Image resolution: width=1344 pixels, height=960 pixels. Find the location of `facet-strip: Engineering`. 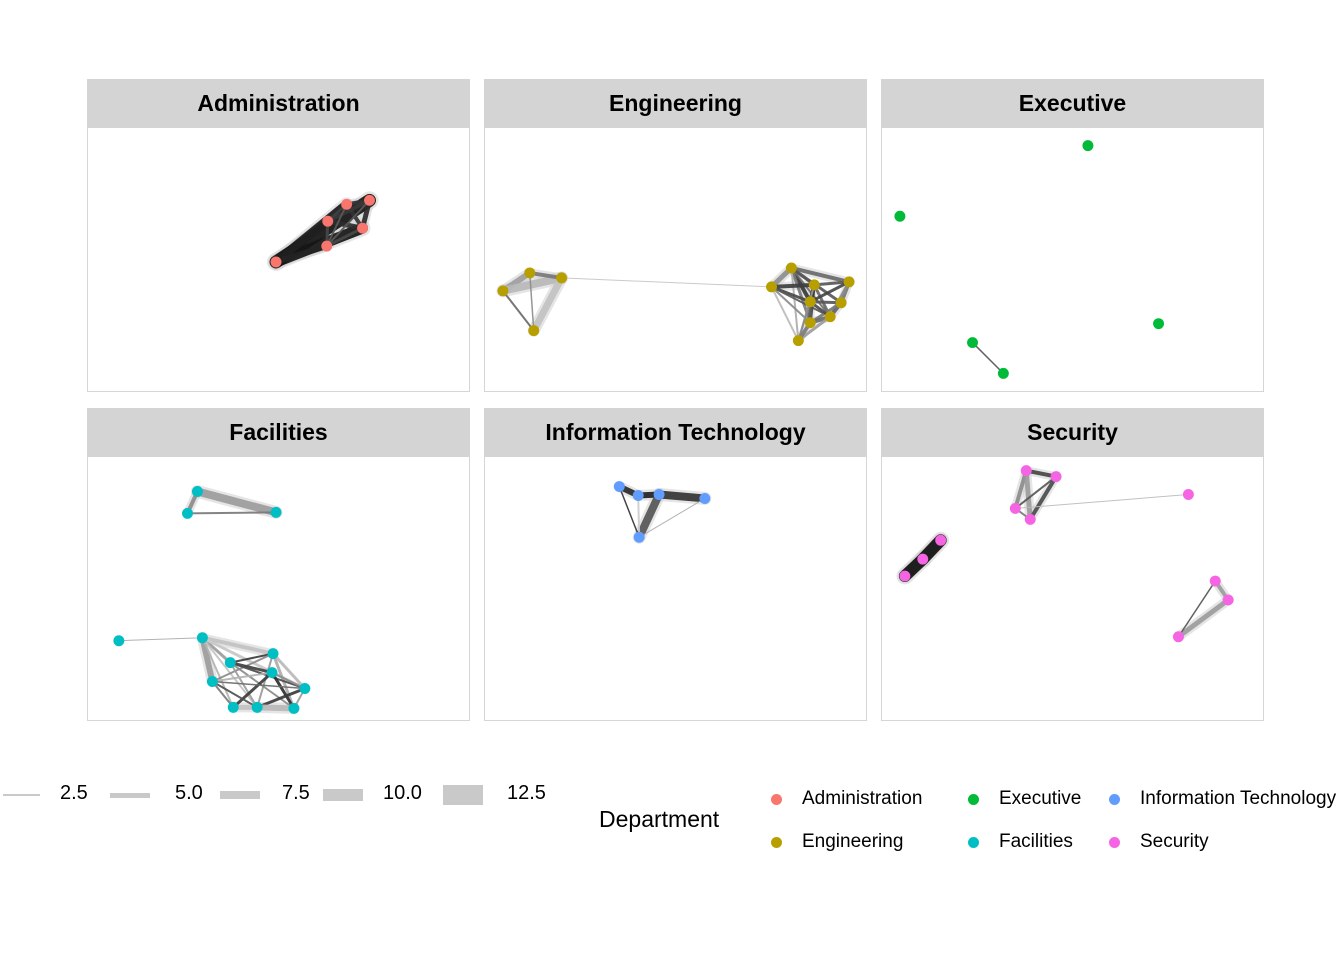

facet-strip: Engineering is located at coordinates (675, 103).